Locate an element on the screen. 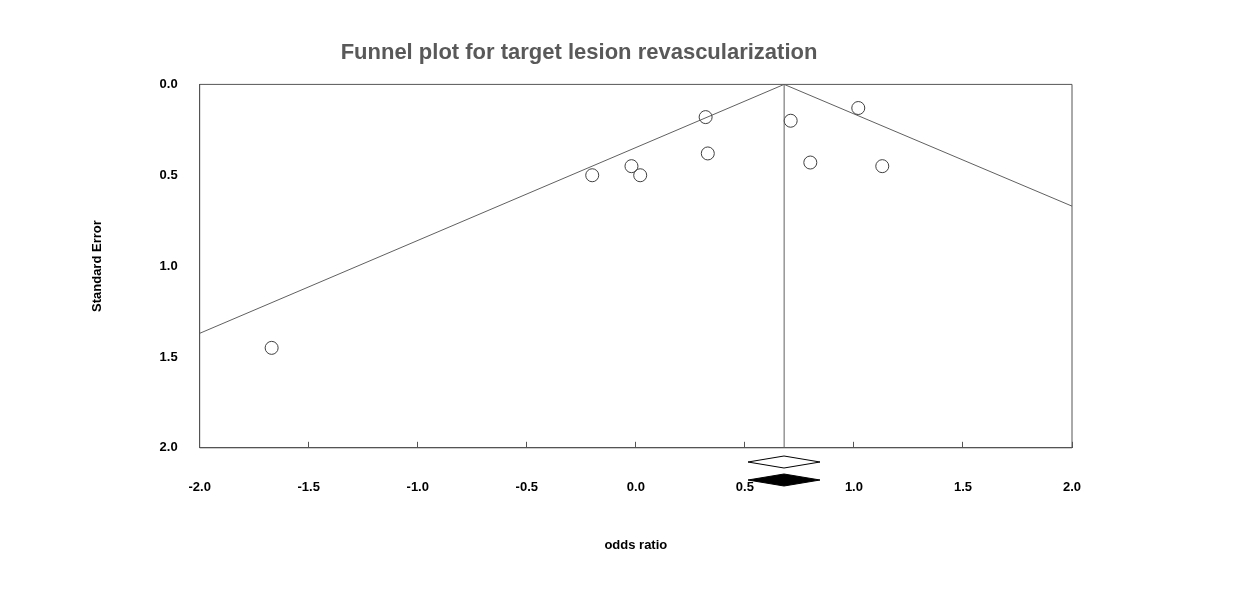 This screenshot has height=605, width=1255. x-tick-label: -0.5 is located at coordinates (526, 487).